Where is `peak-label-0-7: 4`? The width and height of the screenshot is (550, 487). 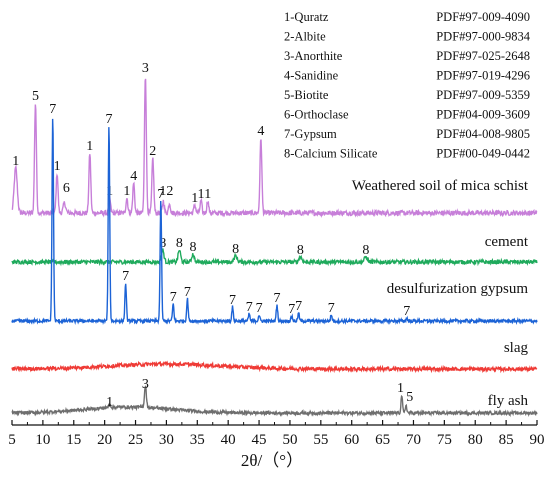
peak-label-0-7: 4 is located at coordinates (133, 176).